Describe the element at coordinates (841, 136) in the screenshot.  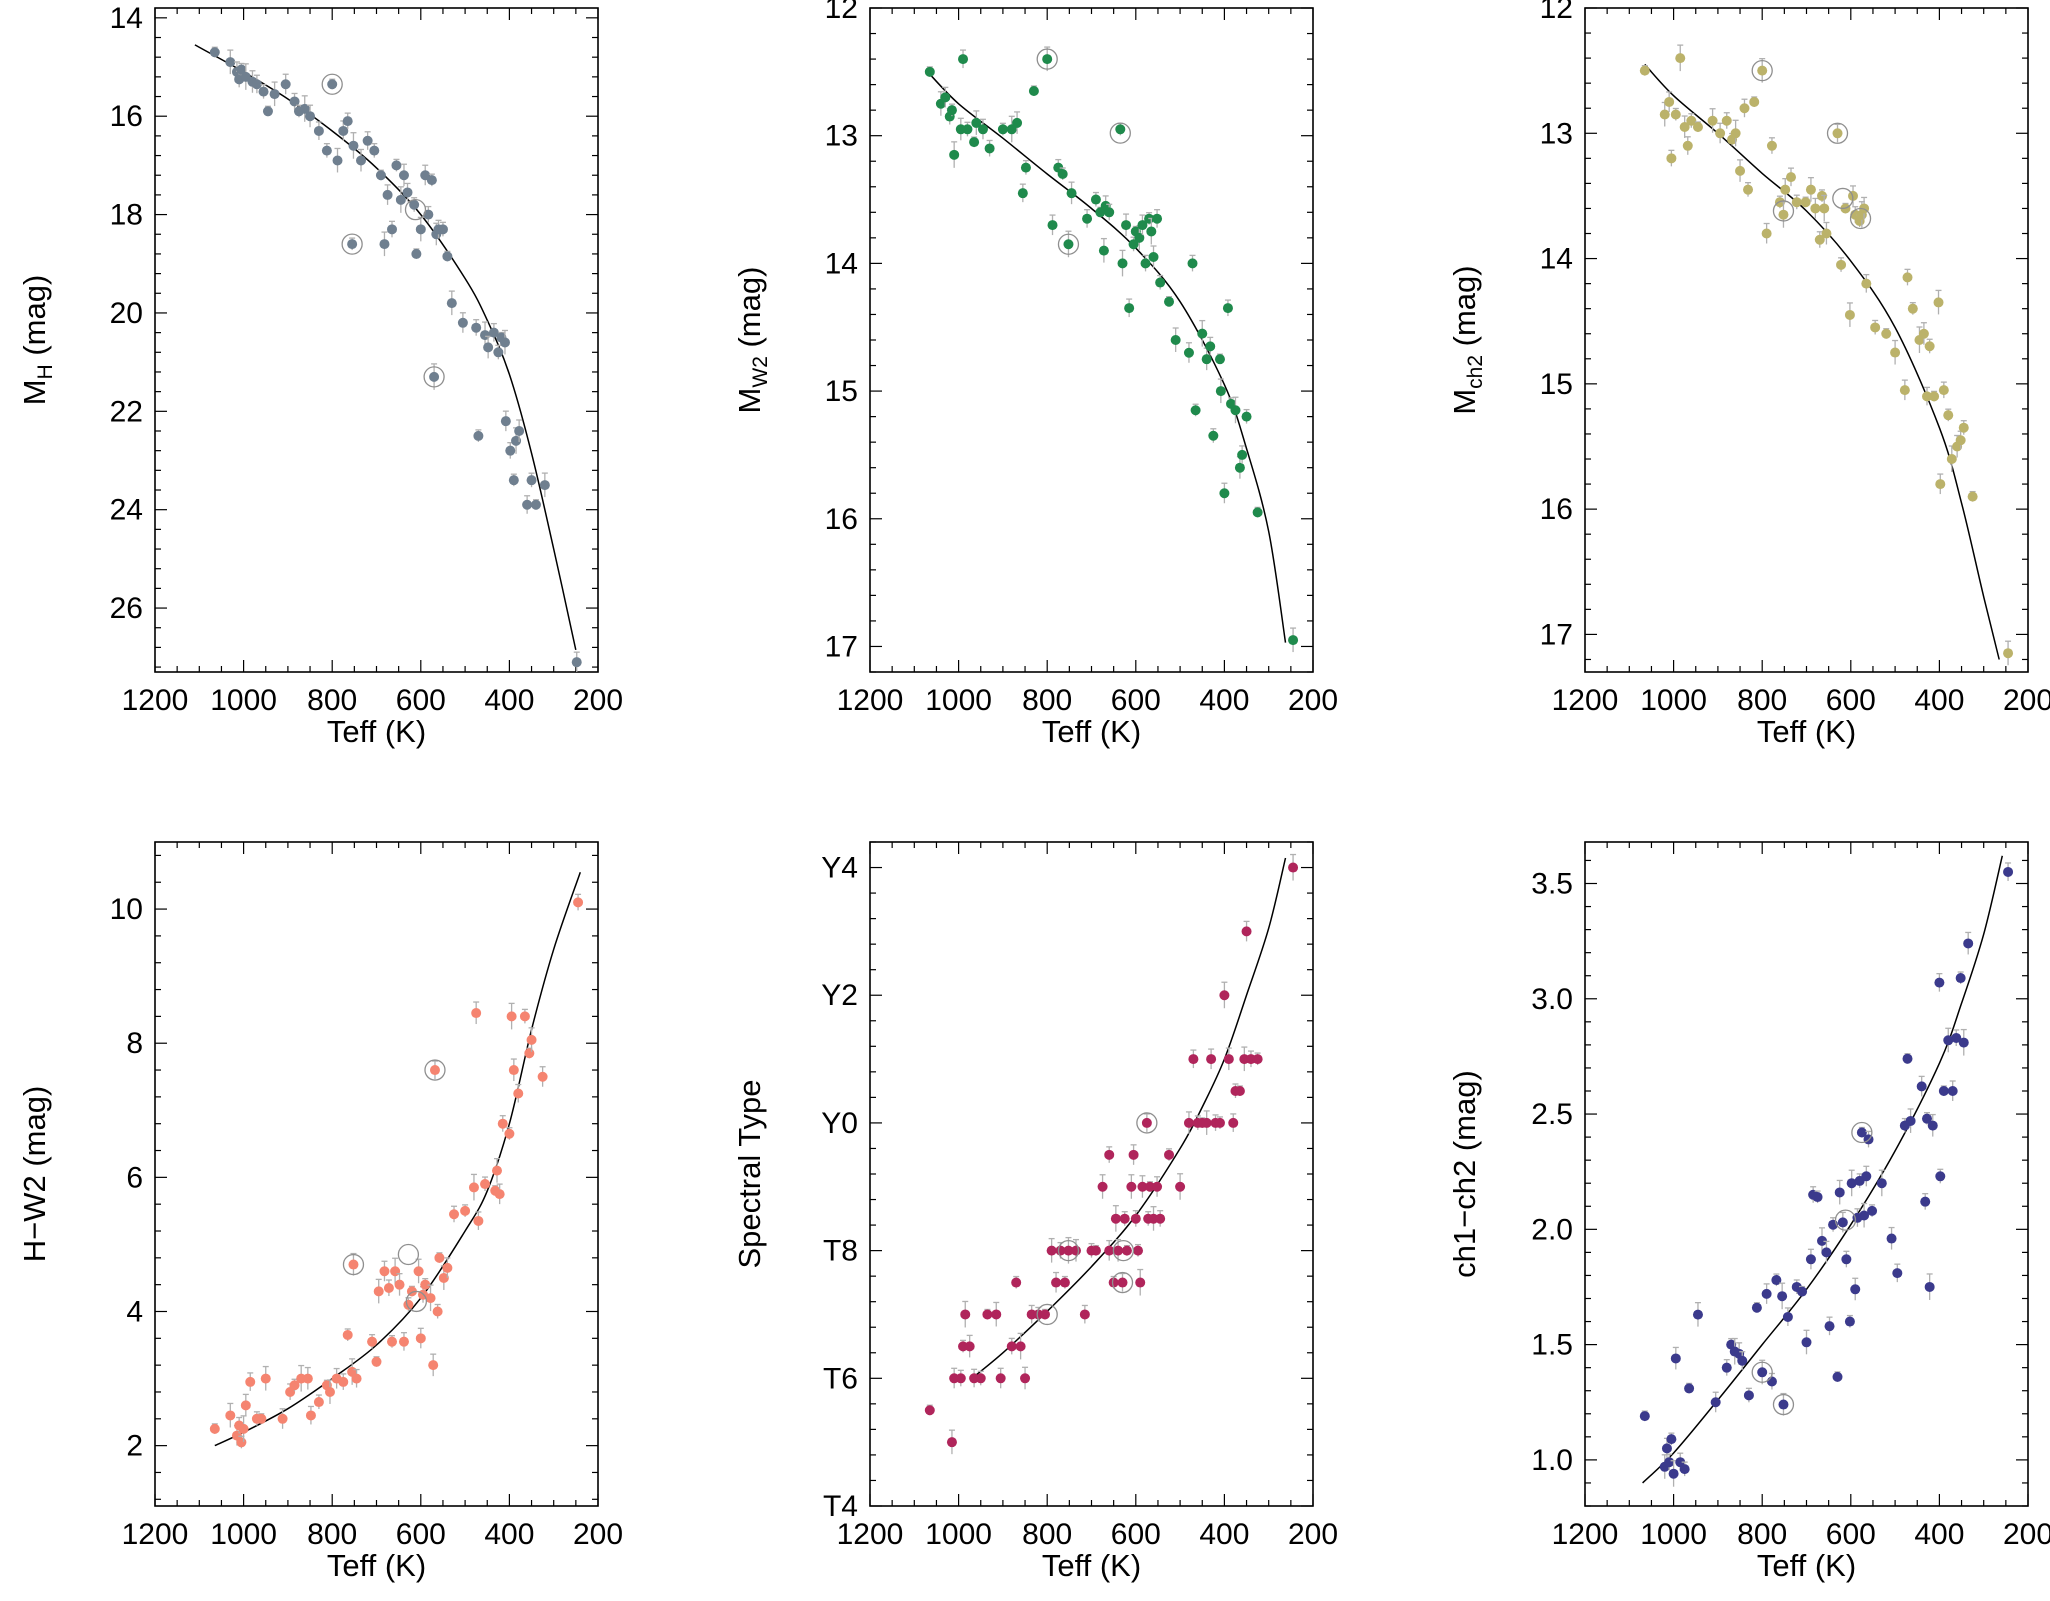
I see `y-tick-label: 13` at that location.